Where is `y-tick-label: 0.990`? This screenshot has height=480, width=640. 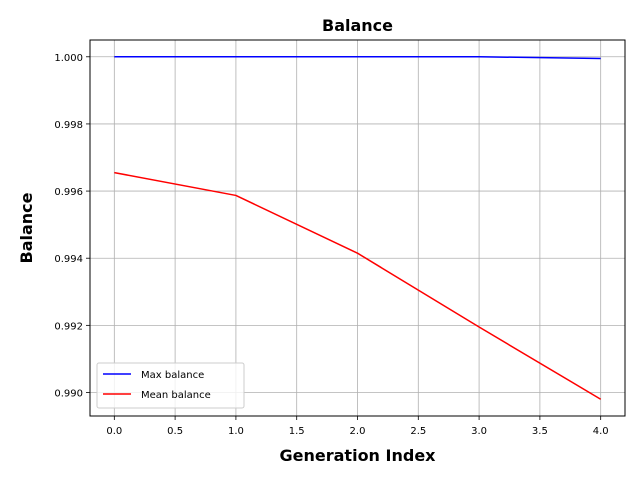
y-tick-label: 0.990 is located at coordinates (68, 394).